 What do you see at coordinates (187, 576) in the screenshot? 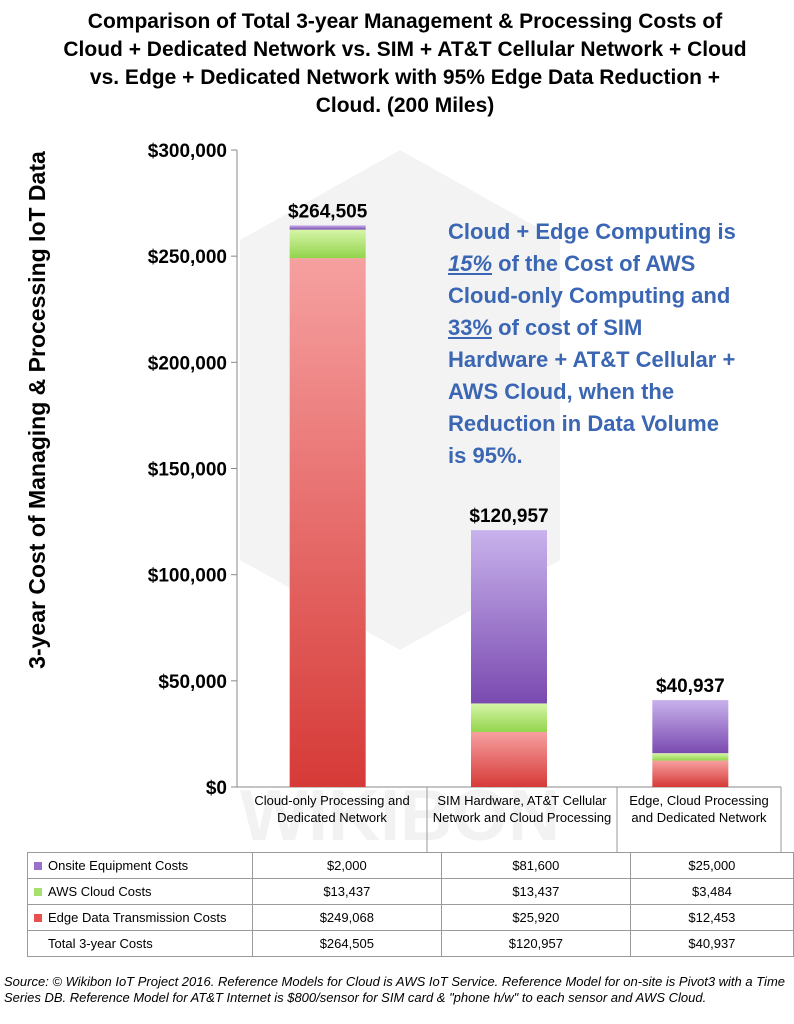
I see `y-tick-label: $100,000` at bounding box center [187, 576].